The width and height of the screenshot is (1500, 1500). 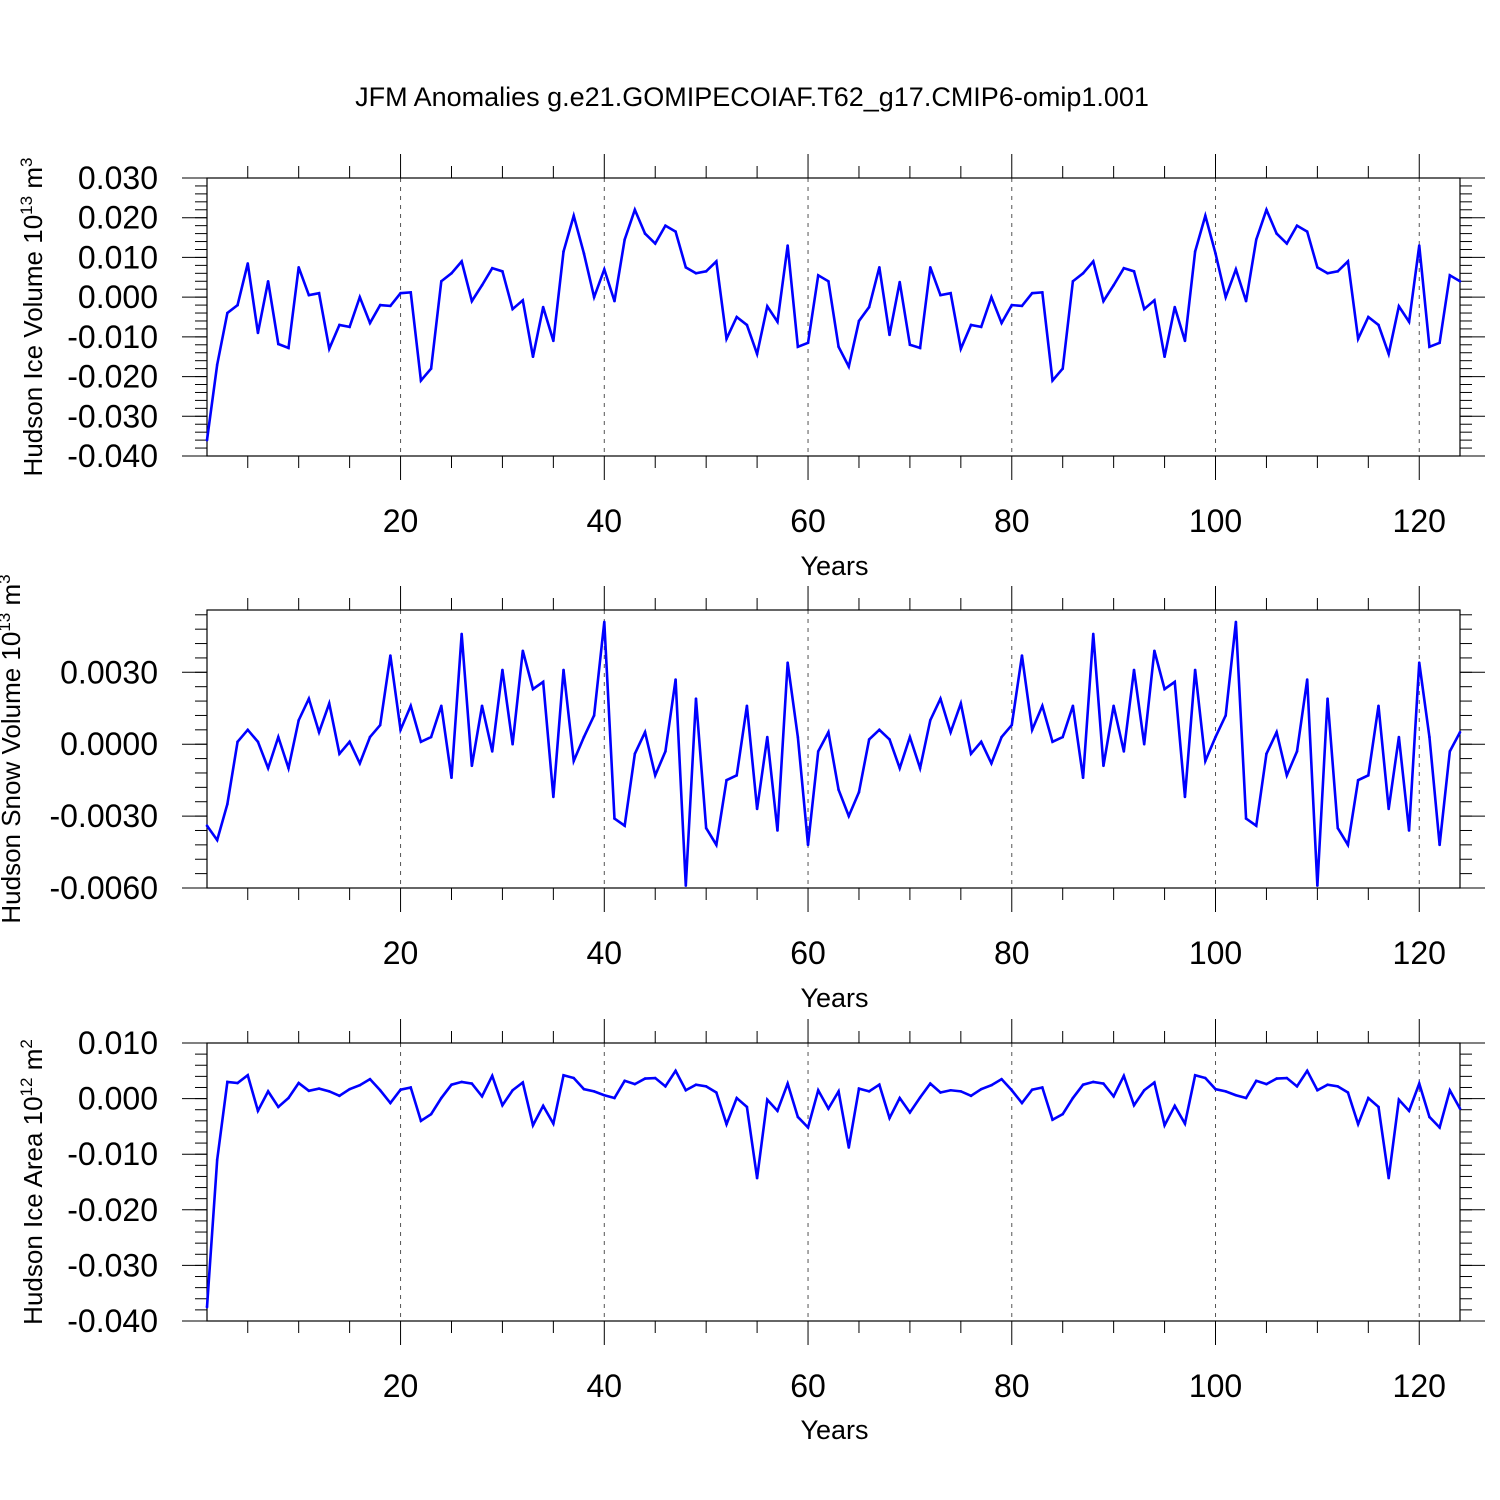 I want to click on y-axis-label-part: m, so click(x=33, y=1063).